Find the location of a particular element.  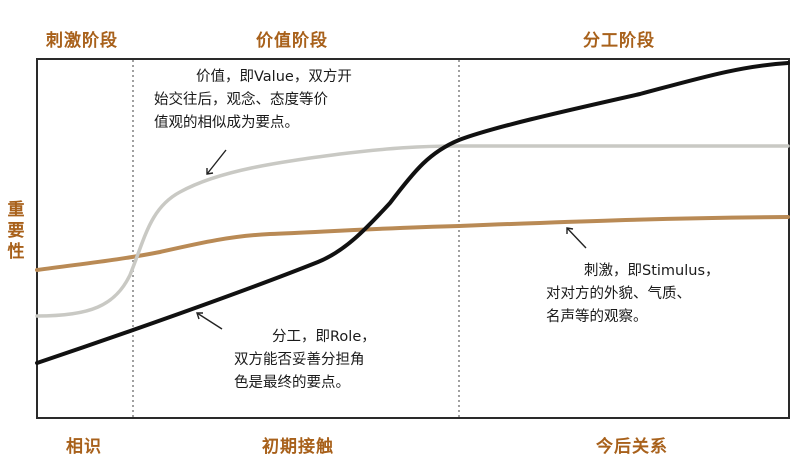

stimulus-note: 刺激，即Stimulus， 对对方的外貌、气质、 名声等的观察。 is located at coordinates (665, 294).